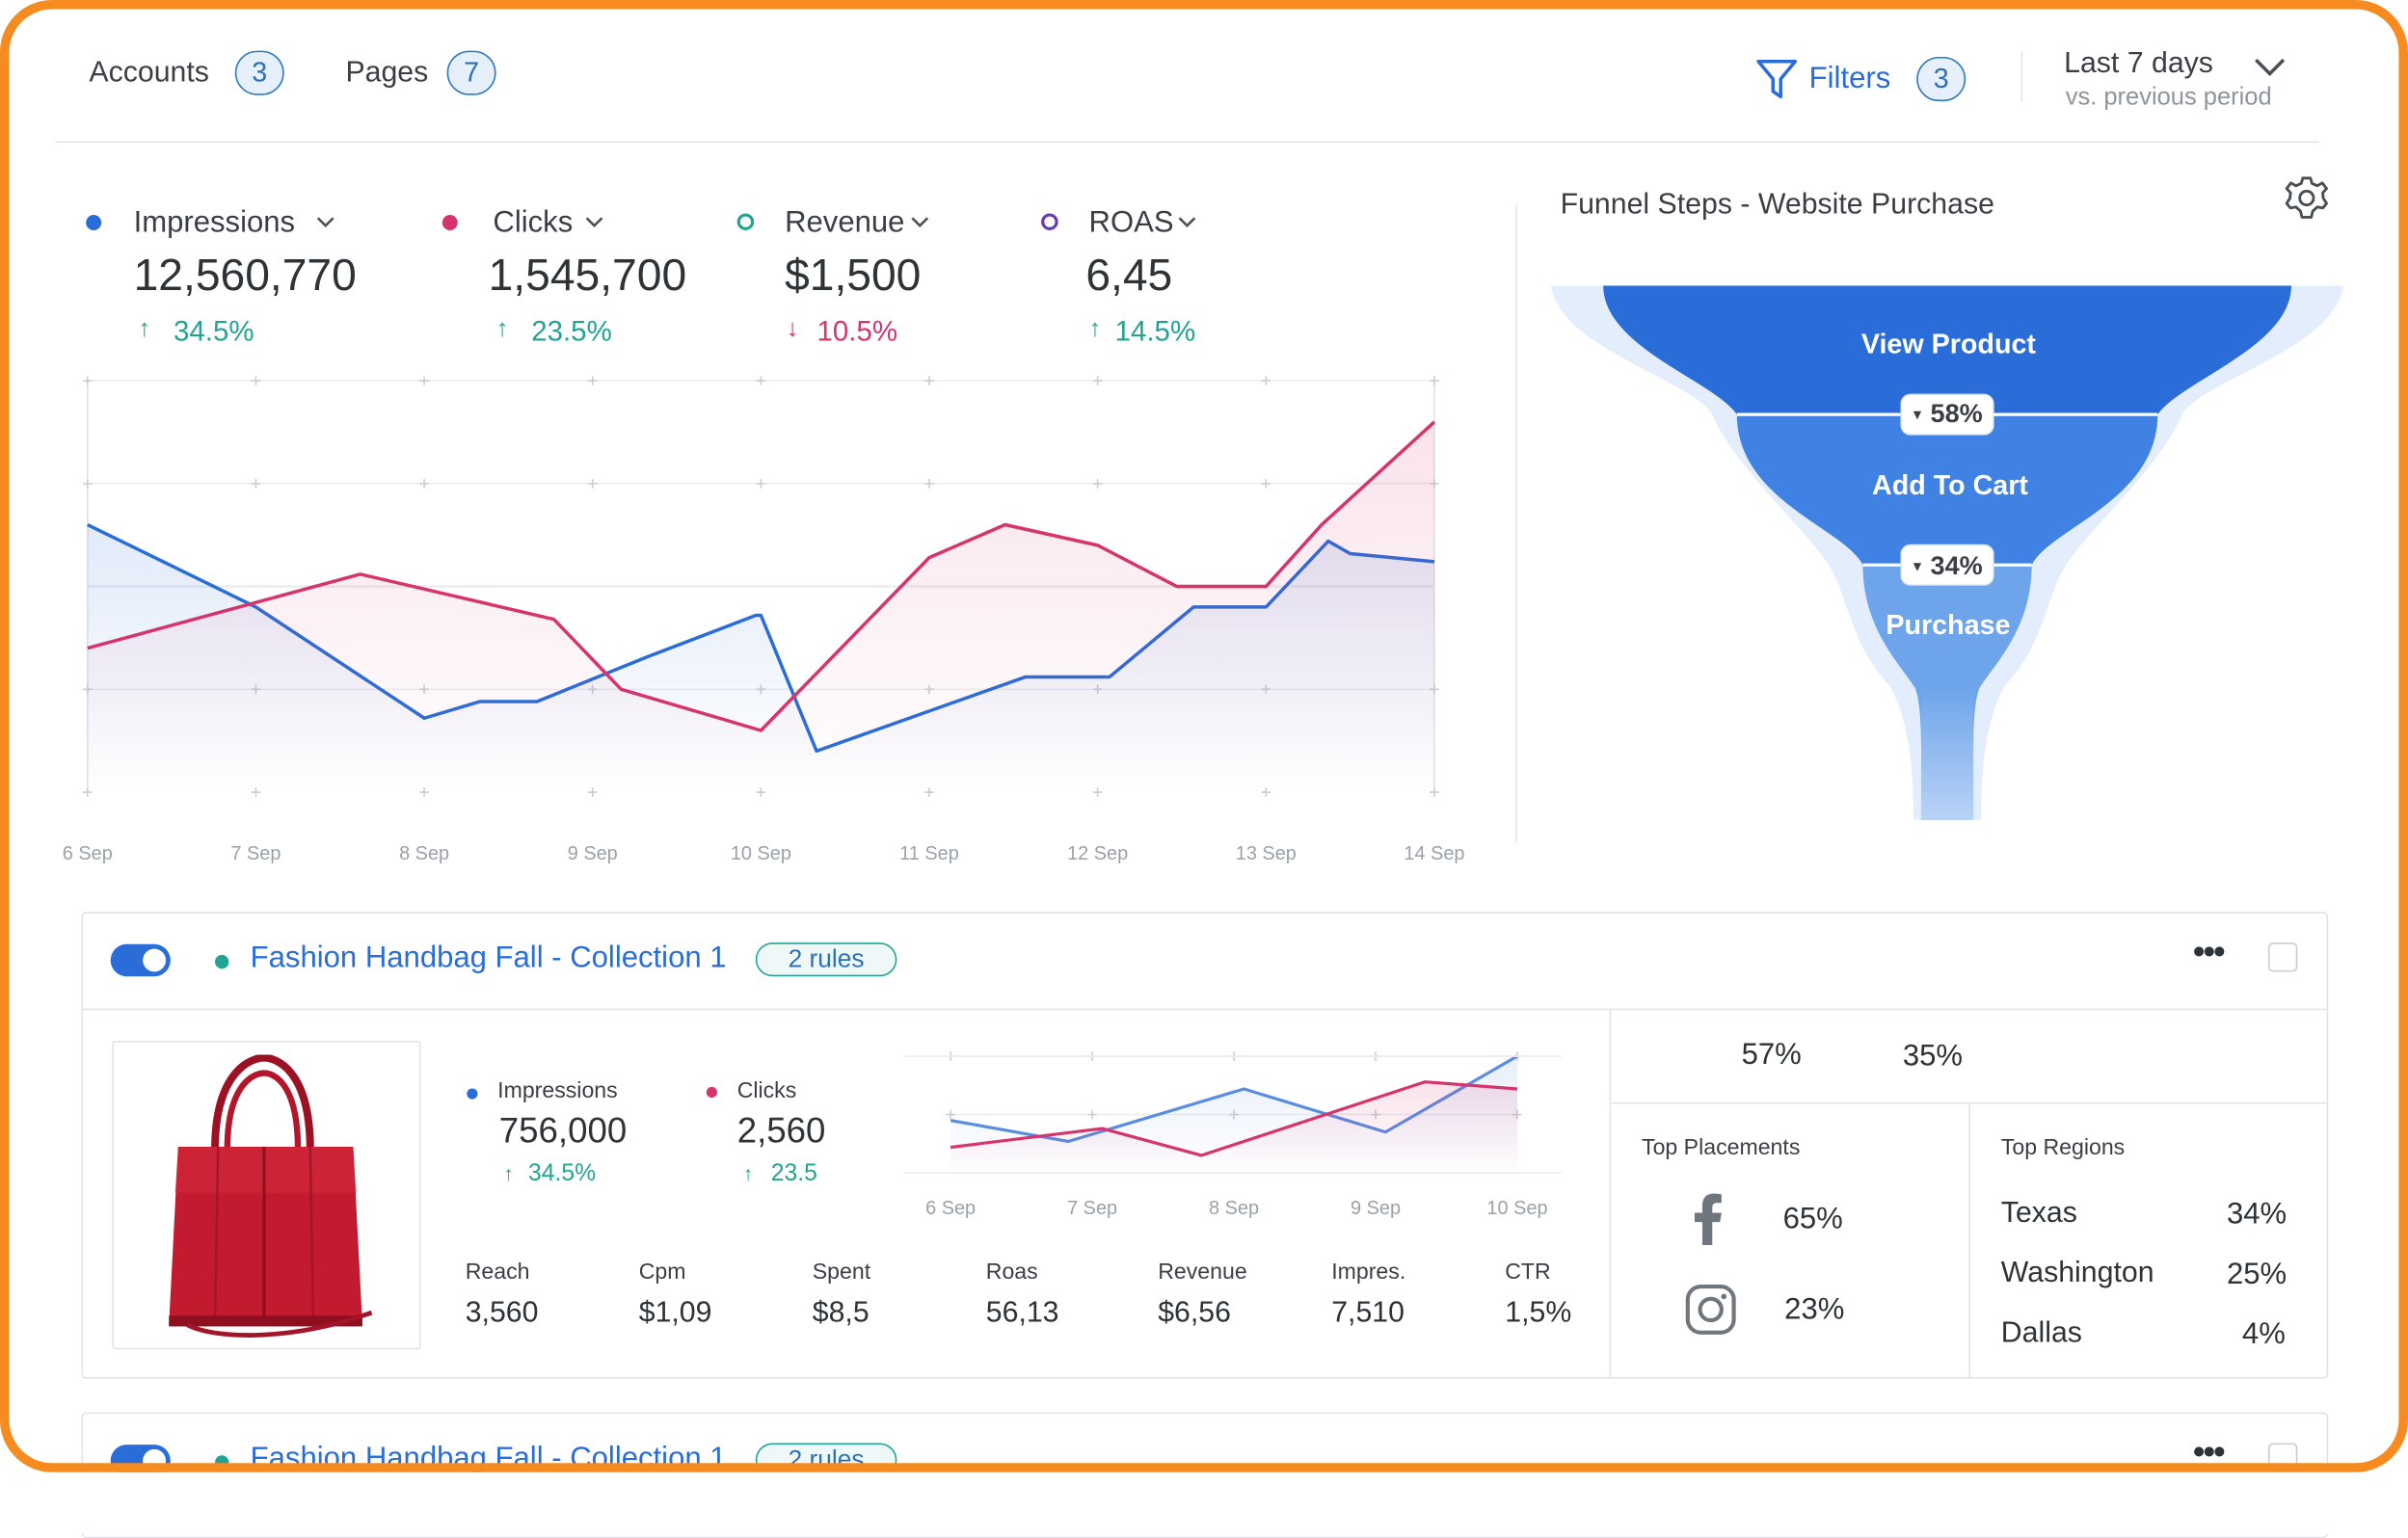  I want to click on metric-revenue: Revenue $1,500 ↓ 10.5%, so click(873, 276).